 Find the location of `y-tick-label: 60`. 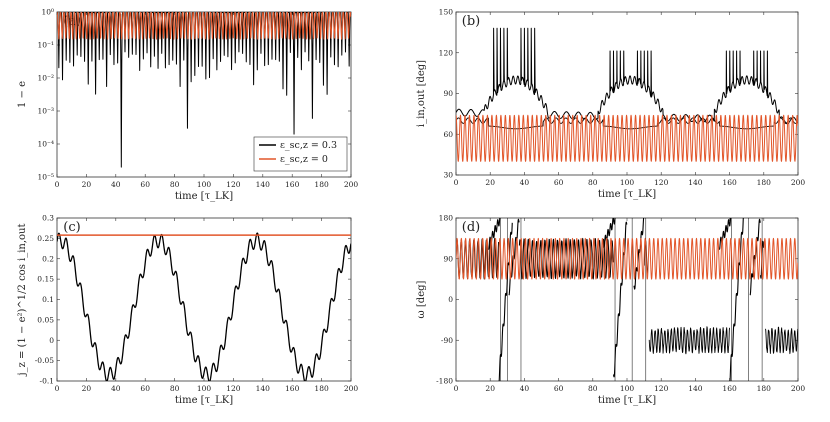

y-tick-label: 60 is located at coordinates (448, 134).